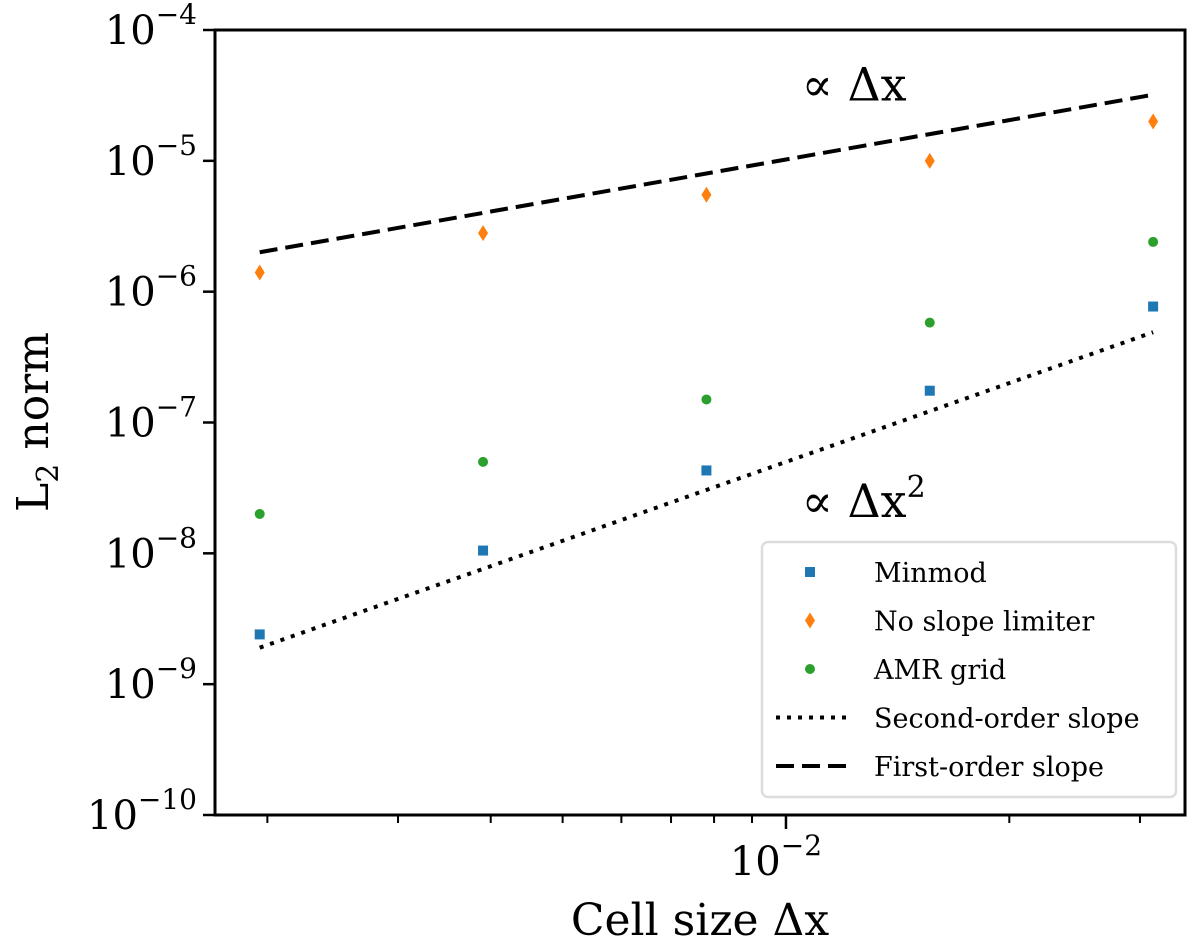 The width and height of the screenshot is (1200, 950). I want to click on y-tick-label: 10⁻⁹, so click(151, 680).